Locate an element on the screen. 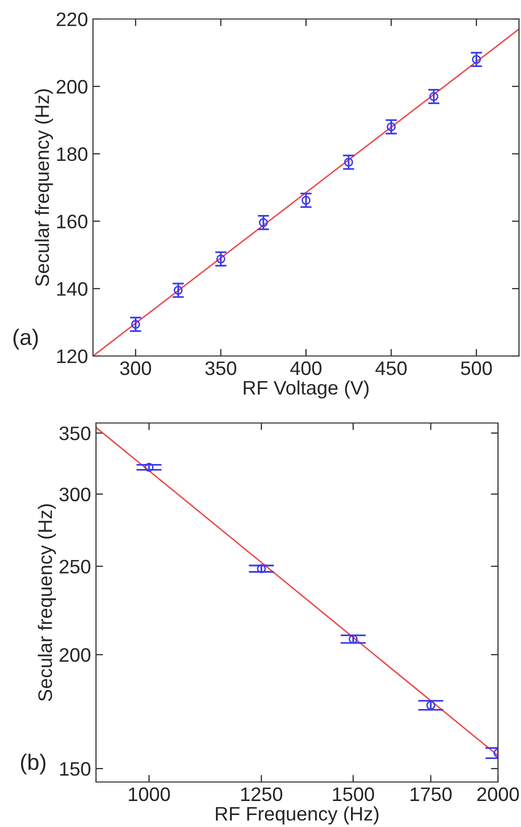 The image size is (521, 827). x-axis-title: RF Voltage (V) is located at coordinates (306, 389).